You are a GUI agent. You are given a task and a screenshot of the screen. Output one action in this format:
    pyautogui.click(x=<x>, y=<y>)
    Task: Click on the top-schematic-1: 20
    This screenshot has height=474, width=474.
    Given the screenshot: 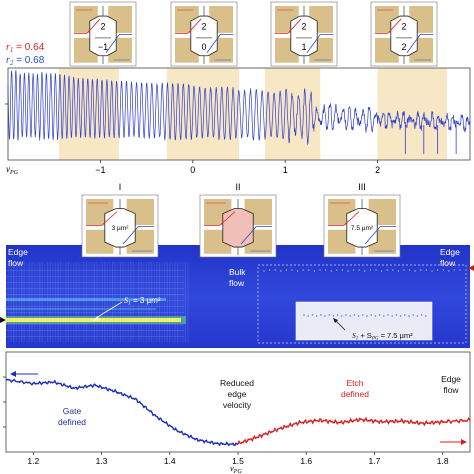 What is the action you would take?
    pyautogui.click(x=204, y=34)
    